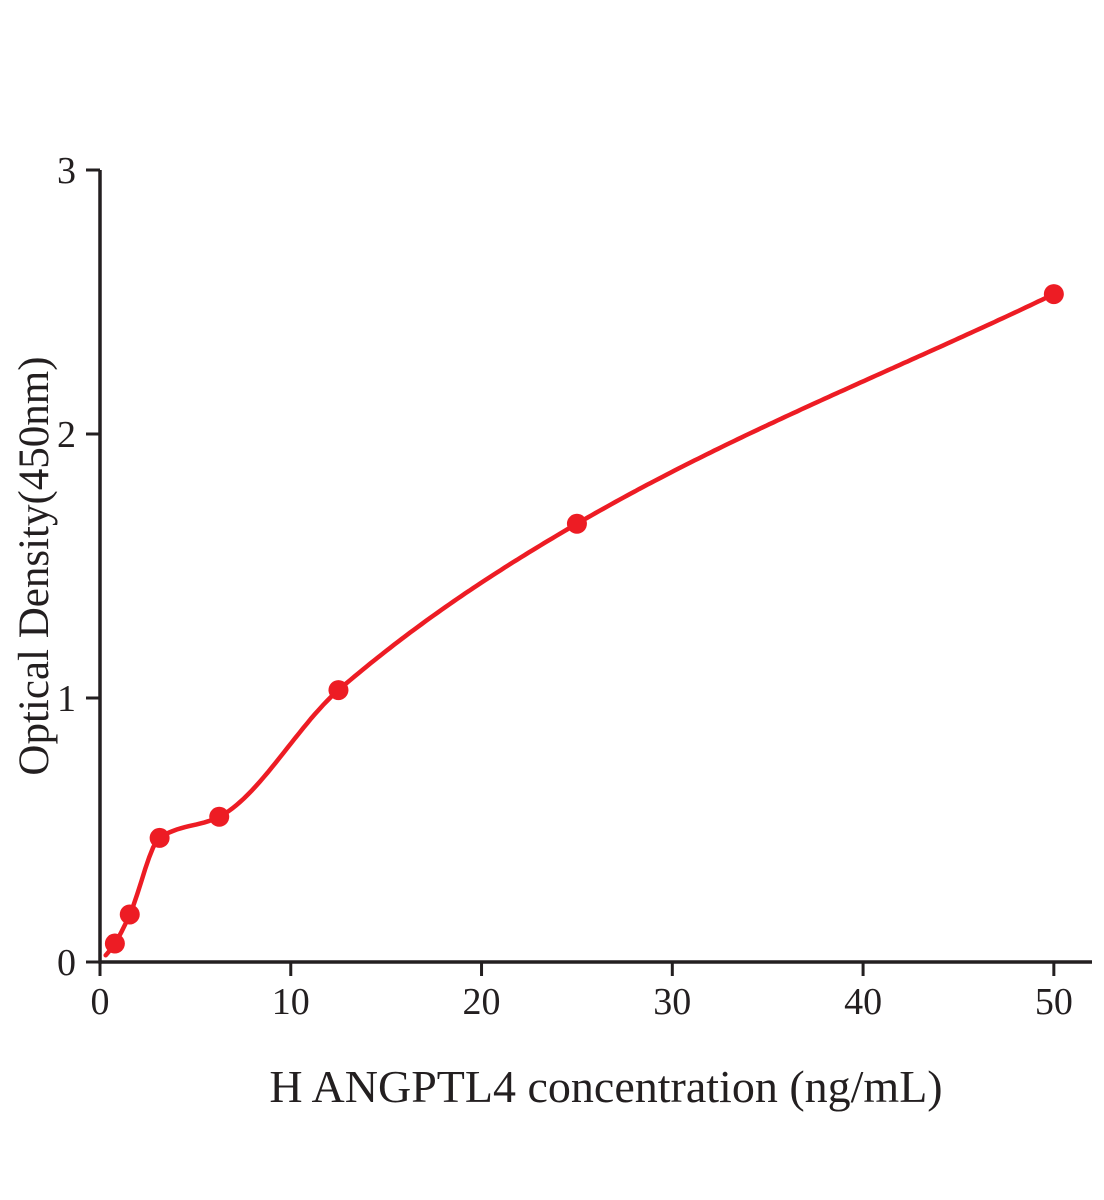 Image resolution: width=1104 pixels, height=1200 pixels. Describe the element at coordinates (66, 435) in the screenshot. I see `y-tick-label: 2` at that location.